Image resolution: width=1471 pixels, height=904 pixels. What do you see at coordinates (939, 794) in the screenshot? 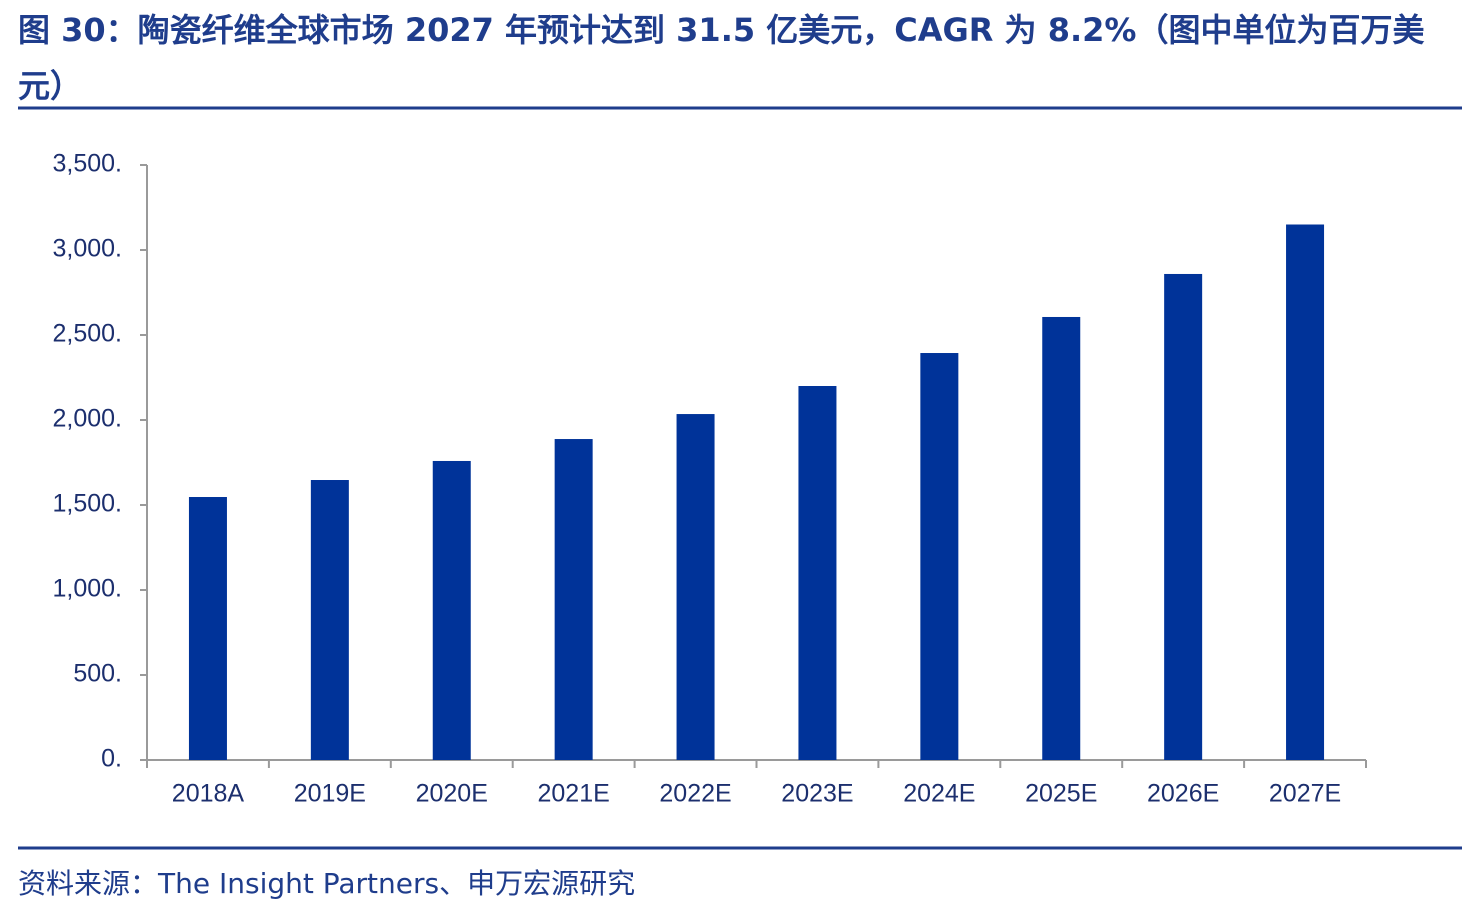
I see `x-tick-label: 2024E` at bounding box center [939, 794].